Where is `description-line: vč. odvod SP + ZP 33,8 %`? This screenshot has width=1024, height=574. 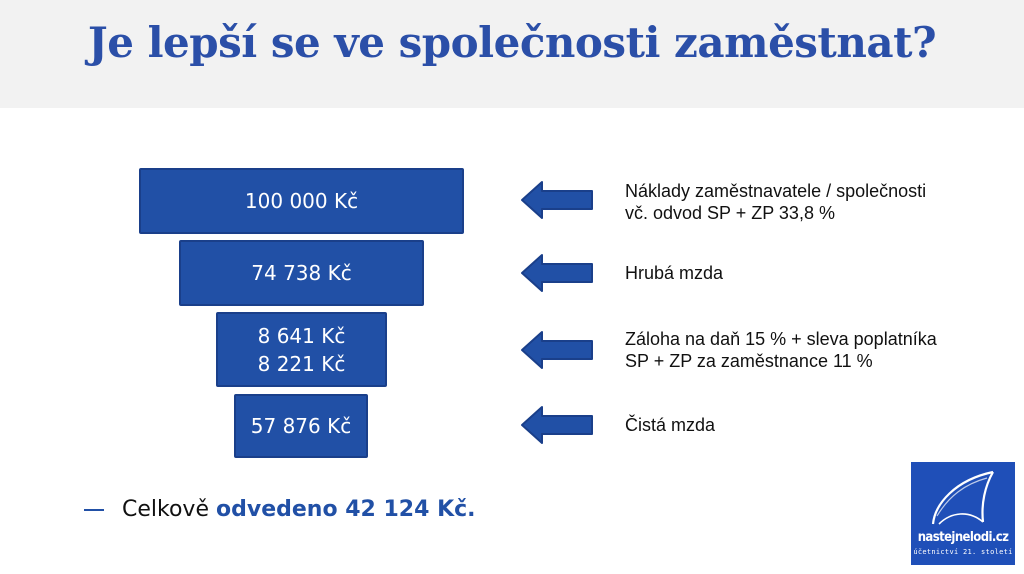
description-line: vč. odvod SP + ZP 33,8 % is located at coordinates (730, 213).